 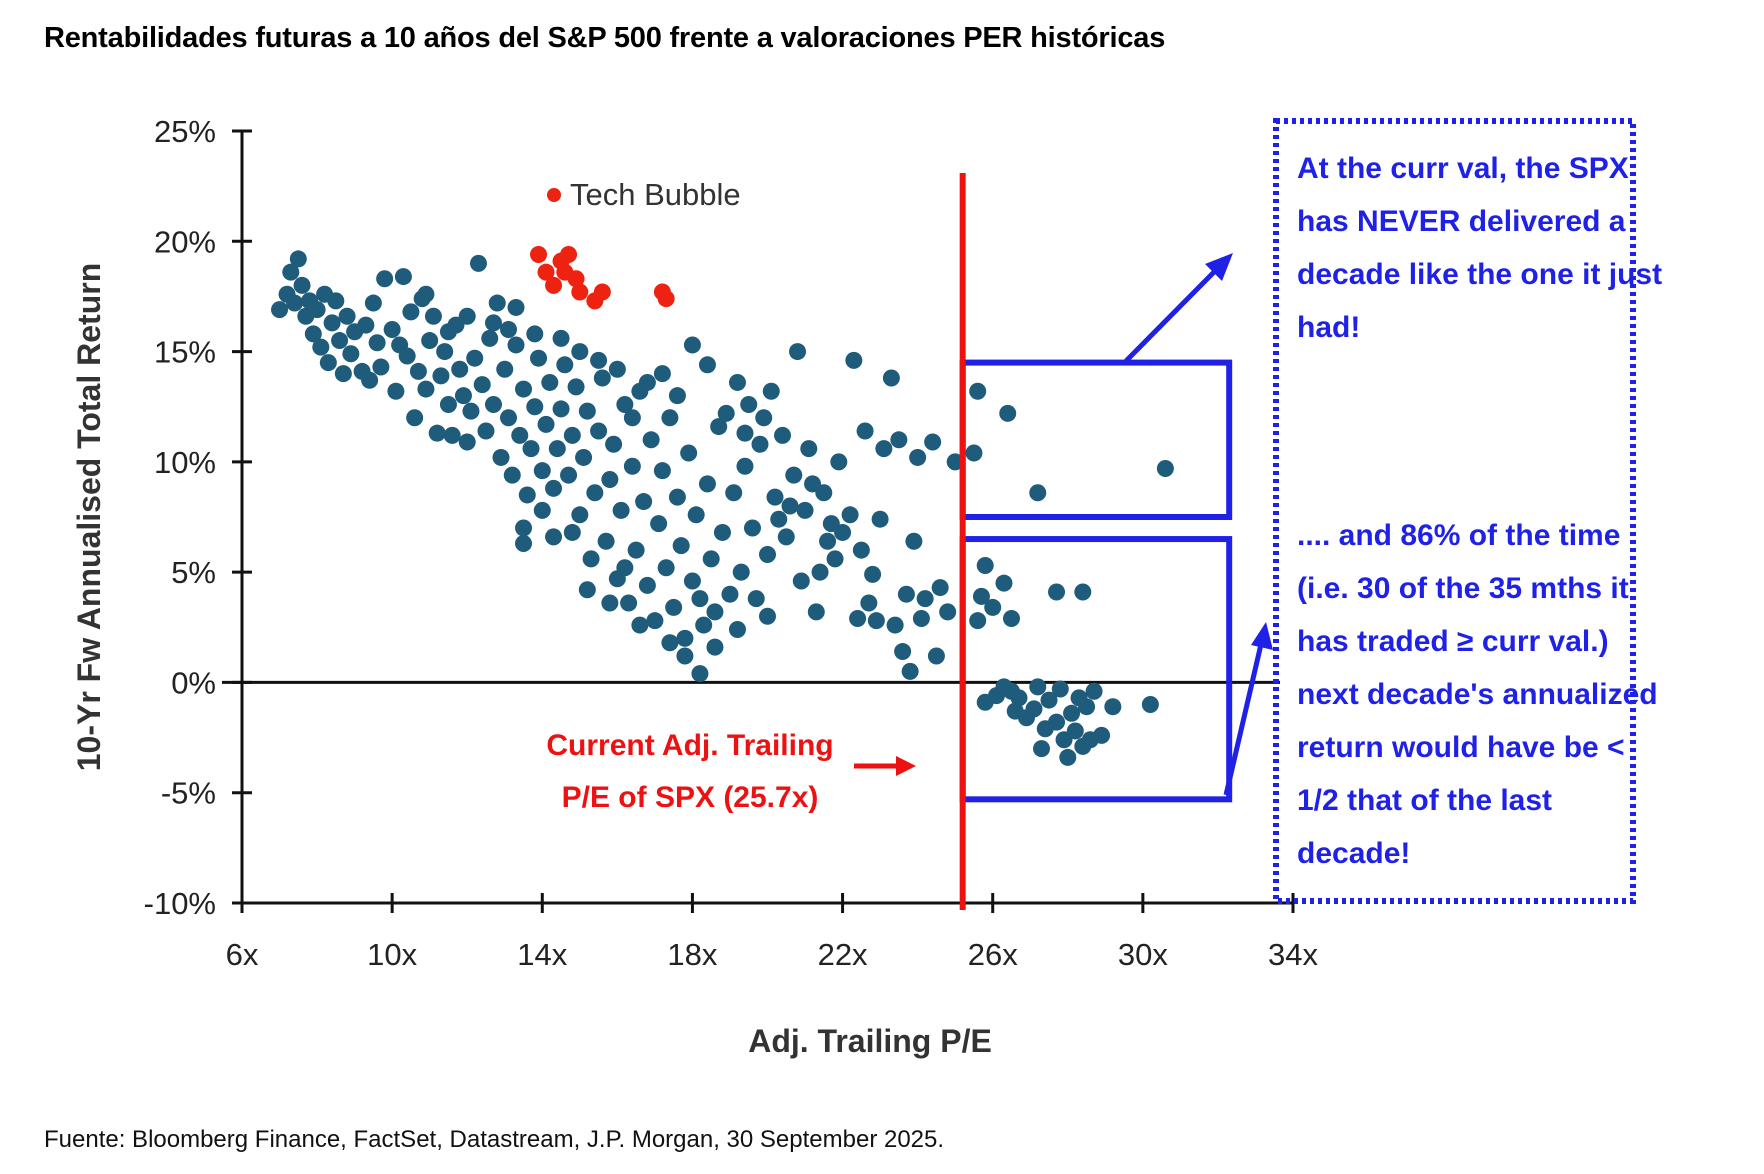 What do you see at coordinates (89, 517) in the screenshot?
I see `y-axis-title: 10-Yr Fw Annualised Total Return` at bounding box center [89, 517].